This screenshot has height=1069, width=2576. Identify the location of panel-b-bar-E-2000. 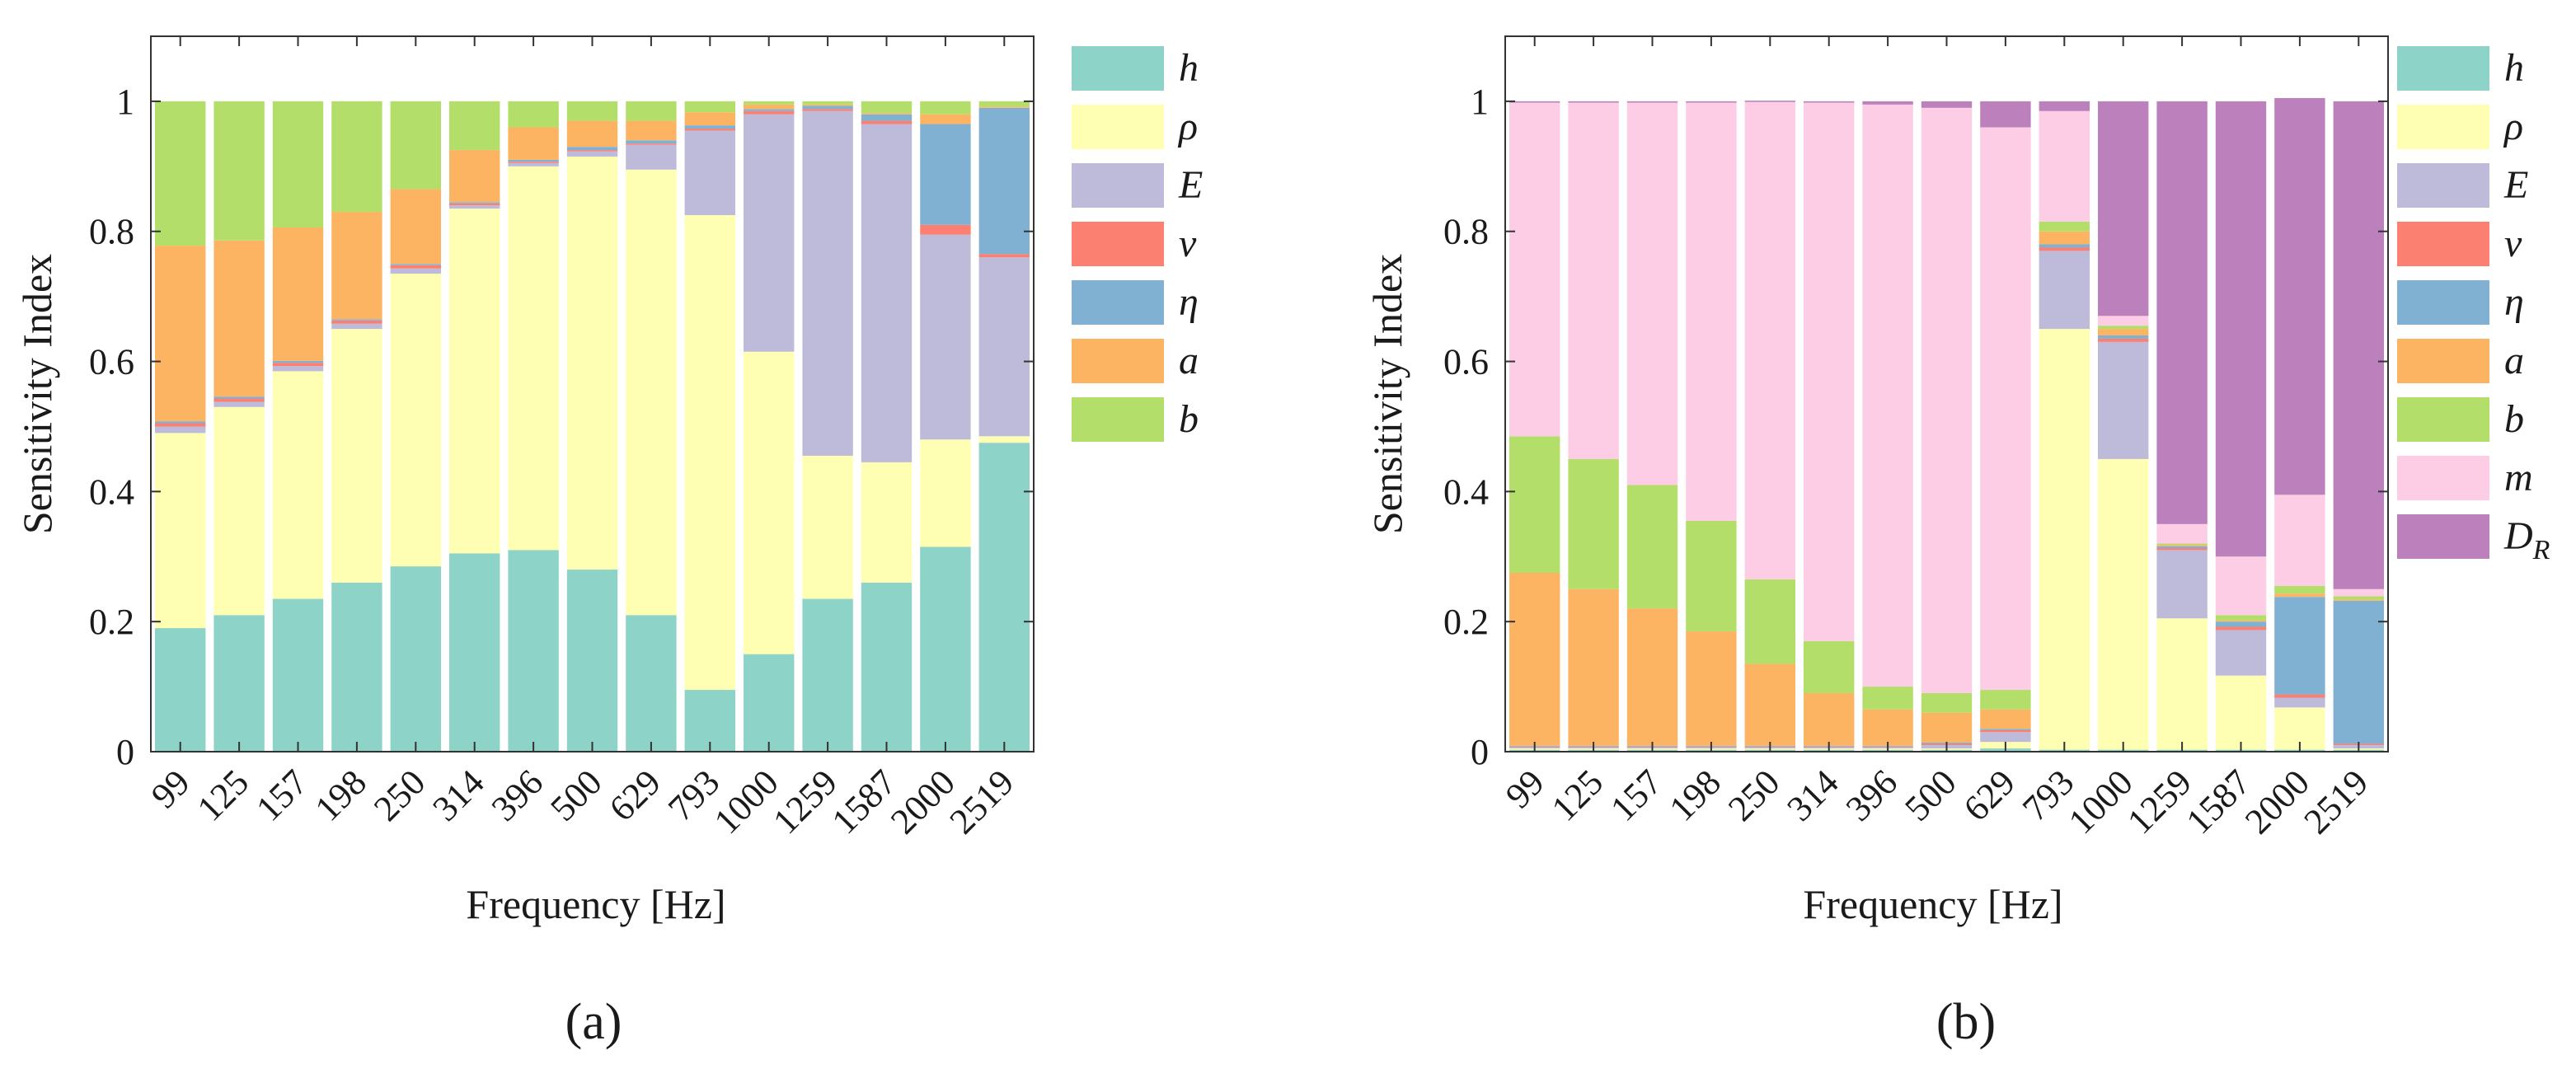
(2300, 702).